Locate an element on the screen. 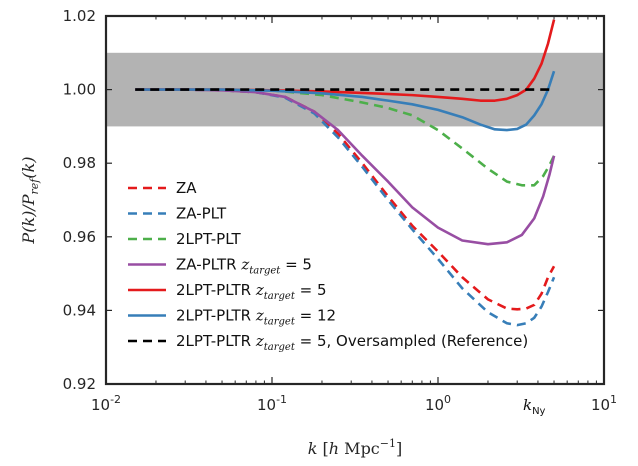 The image size is (638, 466). legend-item-2: 2LPT-PLT is located at coordinates (184, 239).